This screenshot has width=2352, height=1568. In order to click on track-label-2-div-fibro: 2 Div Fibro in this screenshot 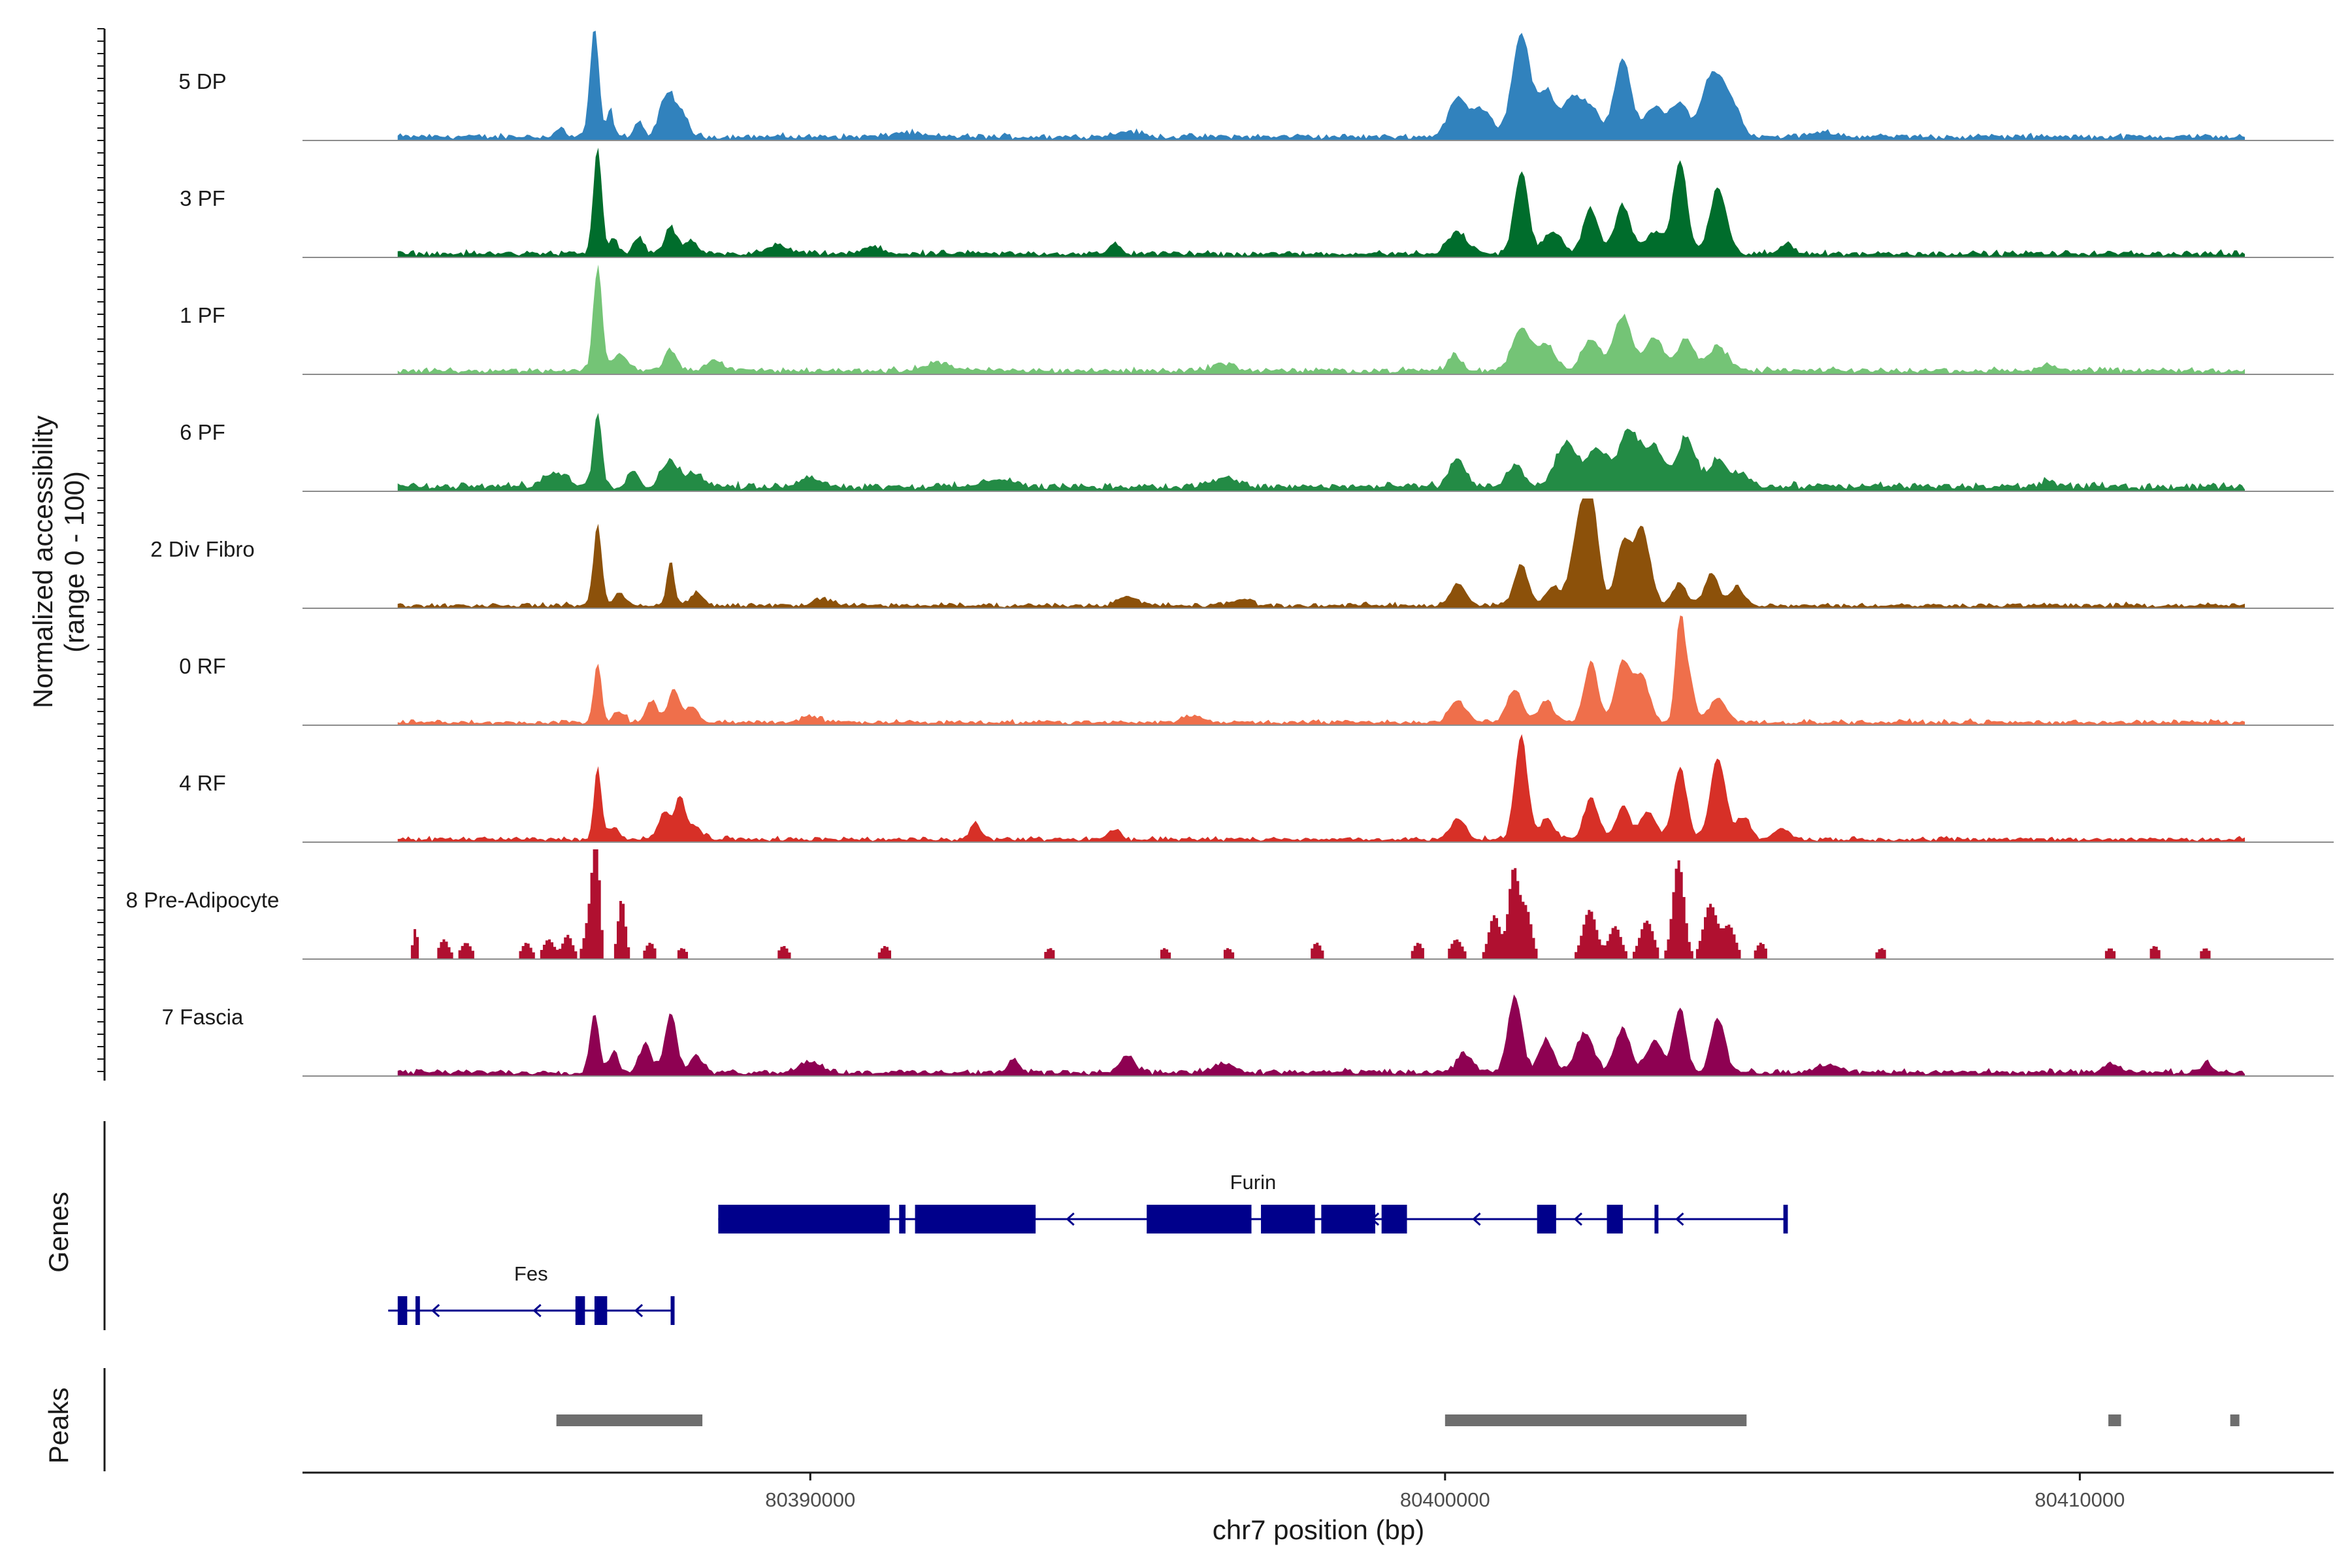, I will do `click(202, 549)`.